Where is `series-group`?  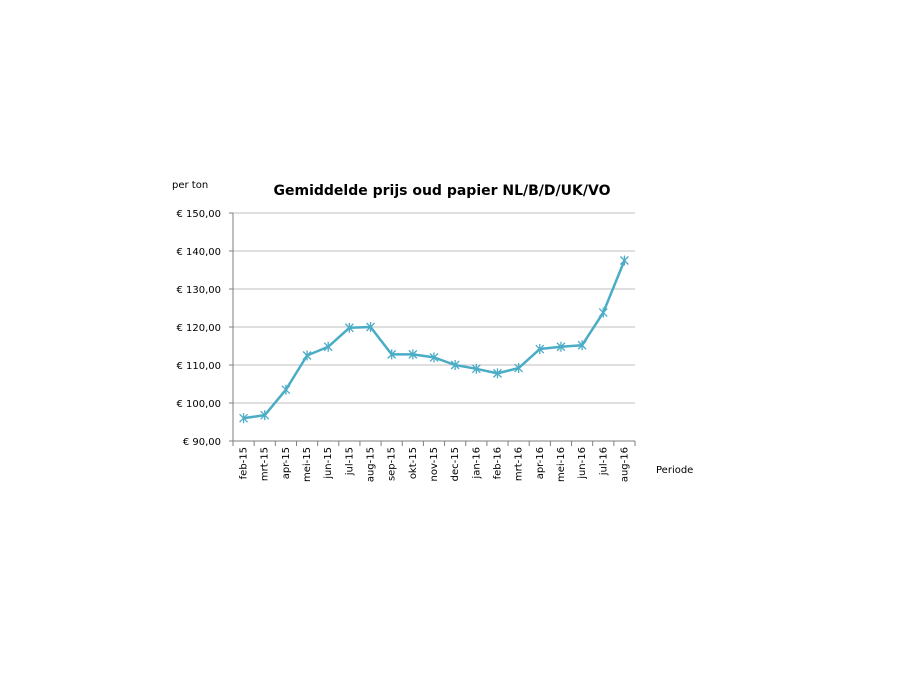 series-group is located at coordinates (434, 339).